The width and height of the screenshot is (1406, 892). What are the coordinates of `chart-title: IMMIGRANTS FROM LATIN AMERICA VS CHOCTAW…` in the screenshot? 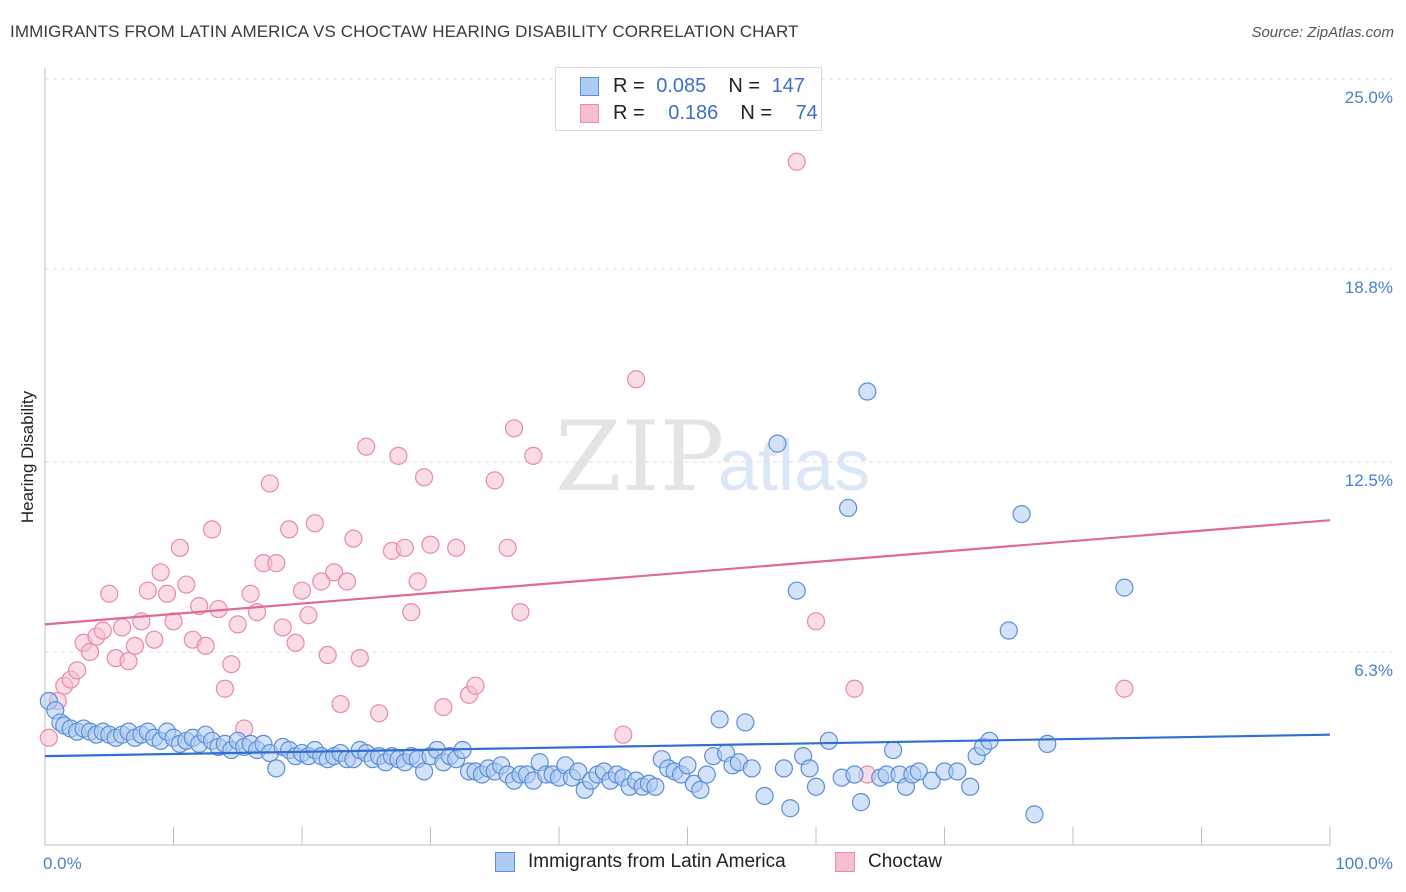 It's located at (404, 31).